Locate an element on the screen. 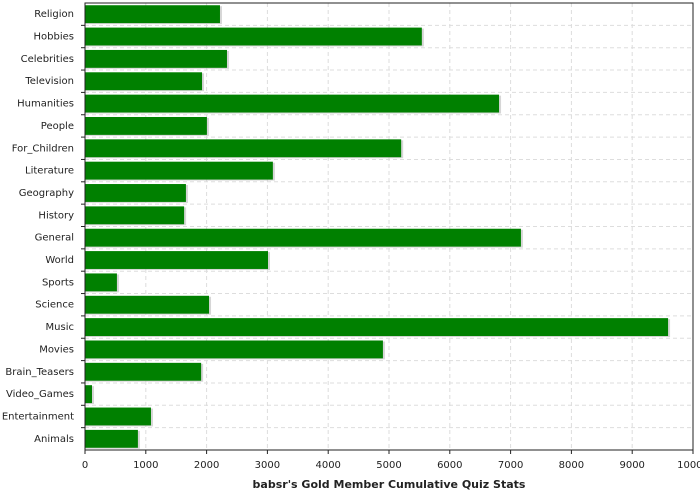 Image resolution: width=700 pixels, height=500 pixels. y-tick-label: Hobbies is located at coordinates (54, 37).